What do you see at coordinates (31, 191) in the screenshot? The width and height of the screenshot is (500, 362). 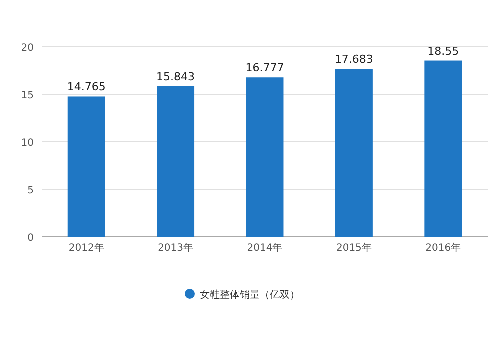 I see `y-tick-label: 5` at bounding box center [31, 191].